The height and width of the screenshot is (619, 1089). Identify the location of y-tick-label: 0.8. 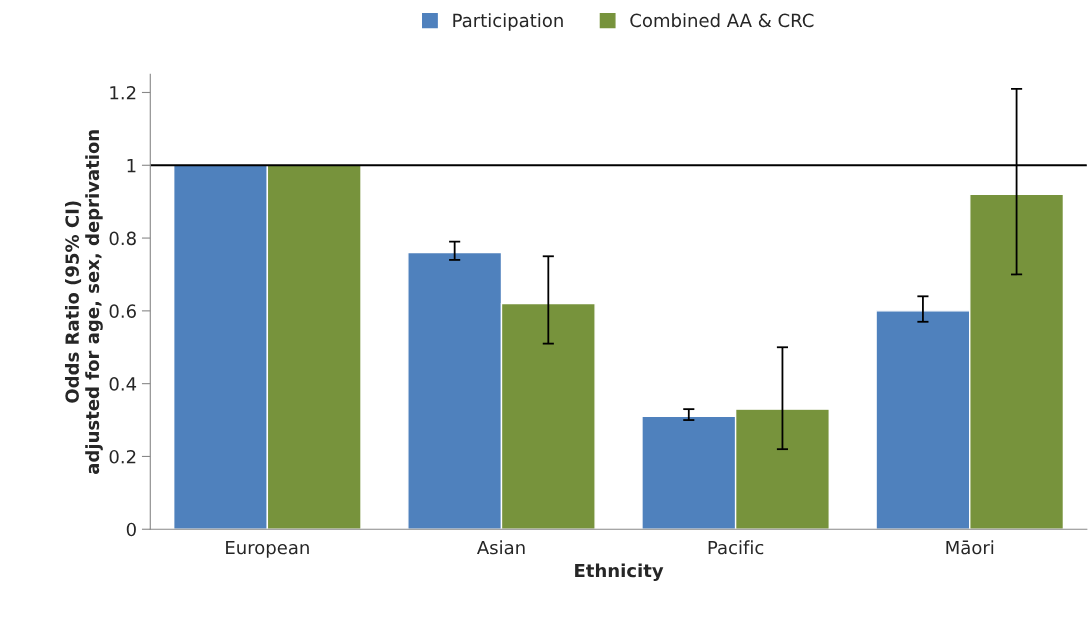
(122, 238).